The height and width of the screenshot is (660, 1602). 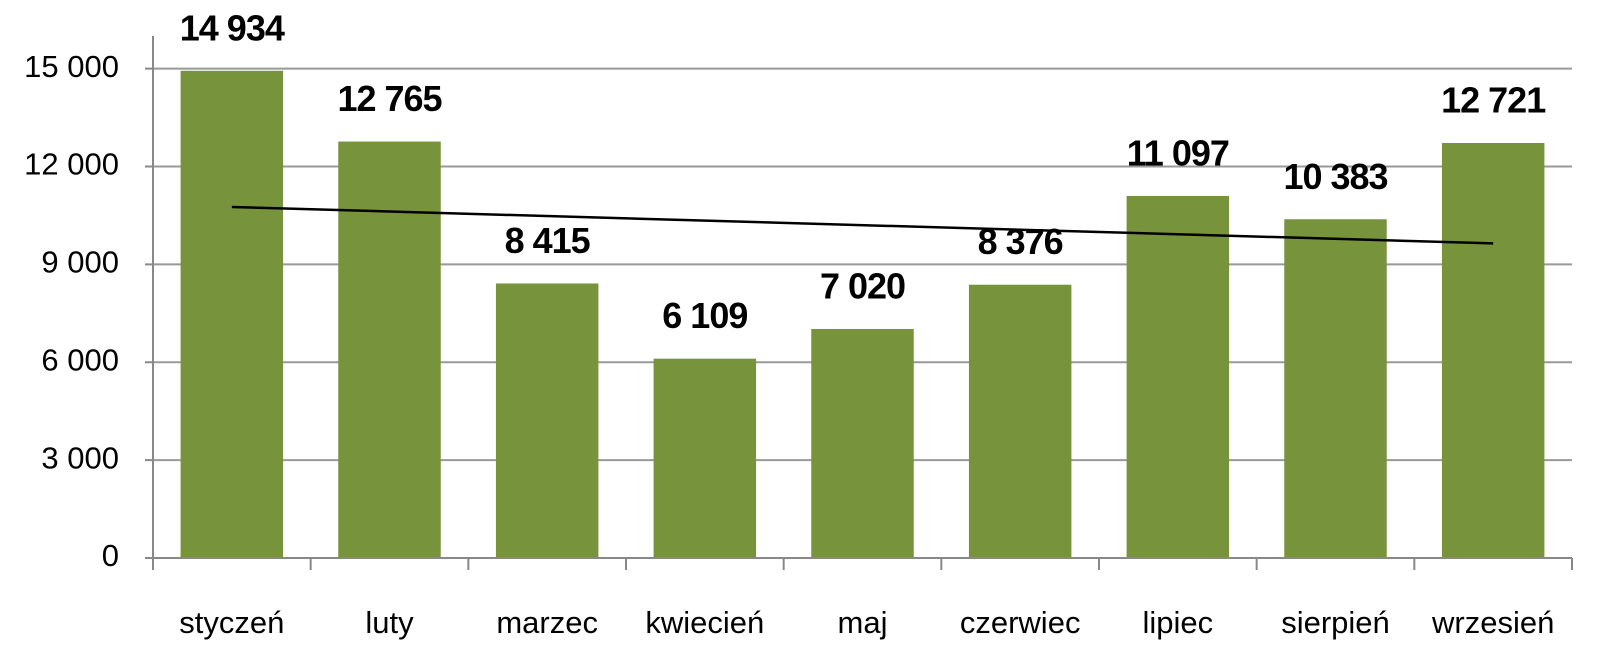 What do you see at coordinates (231, 622) in the screenshot?
I see `x-tick-label: styczeń` at bounding box center [231, 622].